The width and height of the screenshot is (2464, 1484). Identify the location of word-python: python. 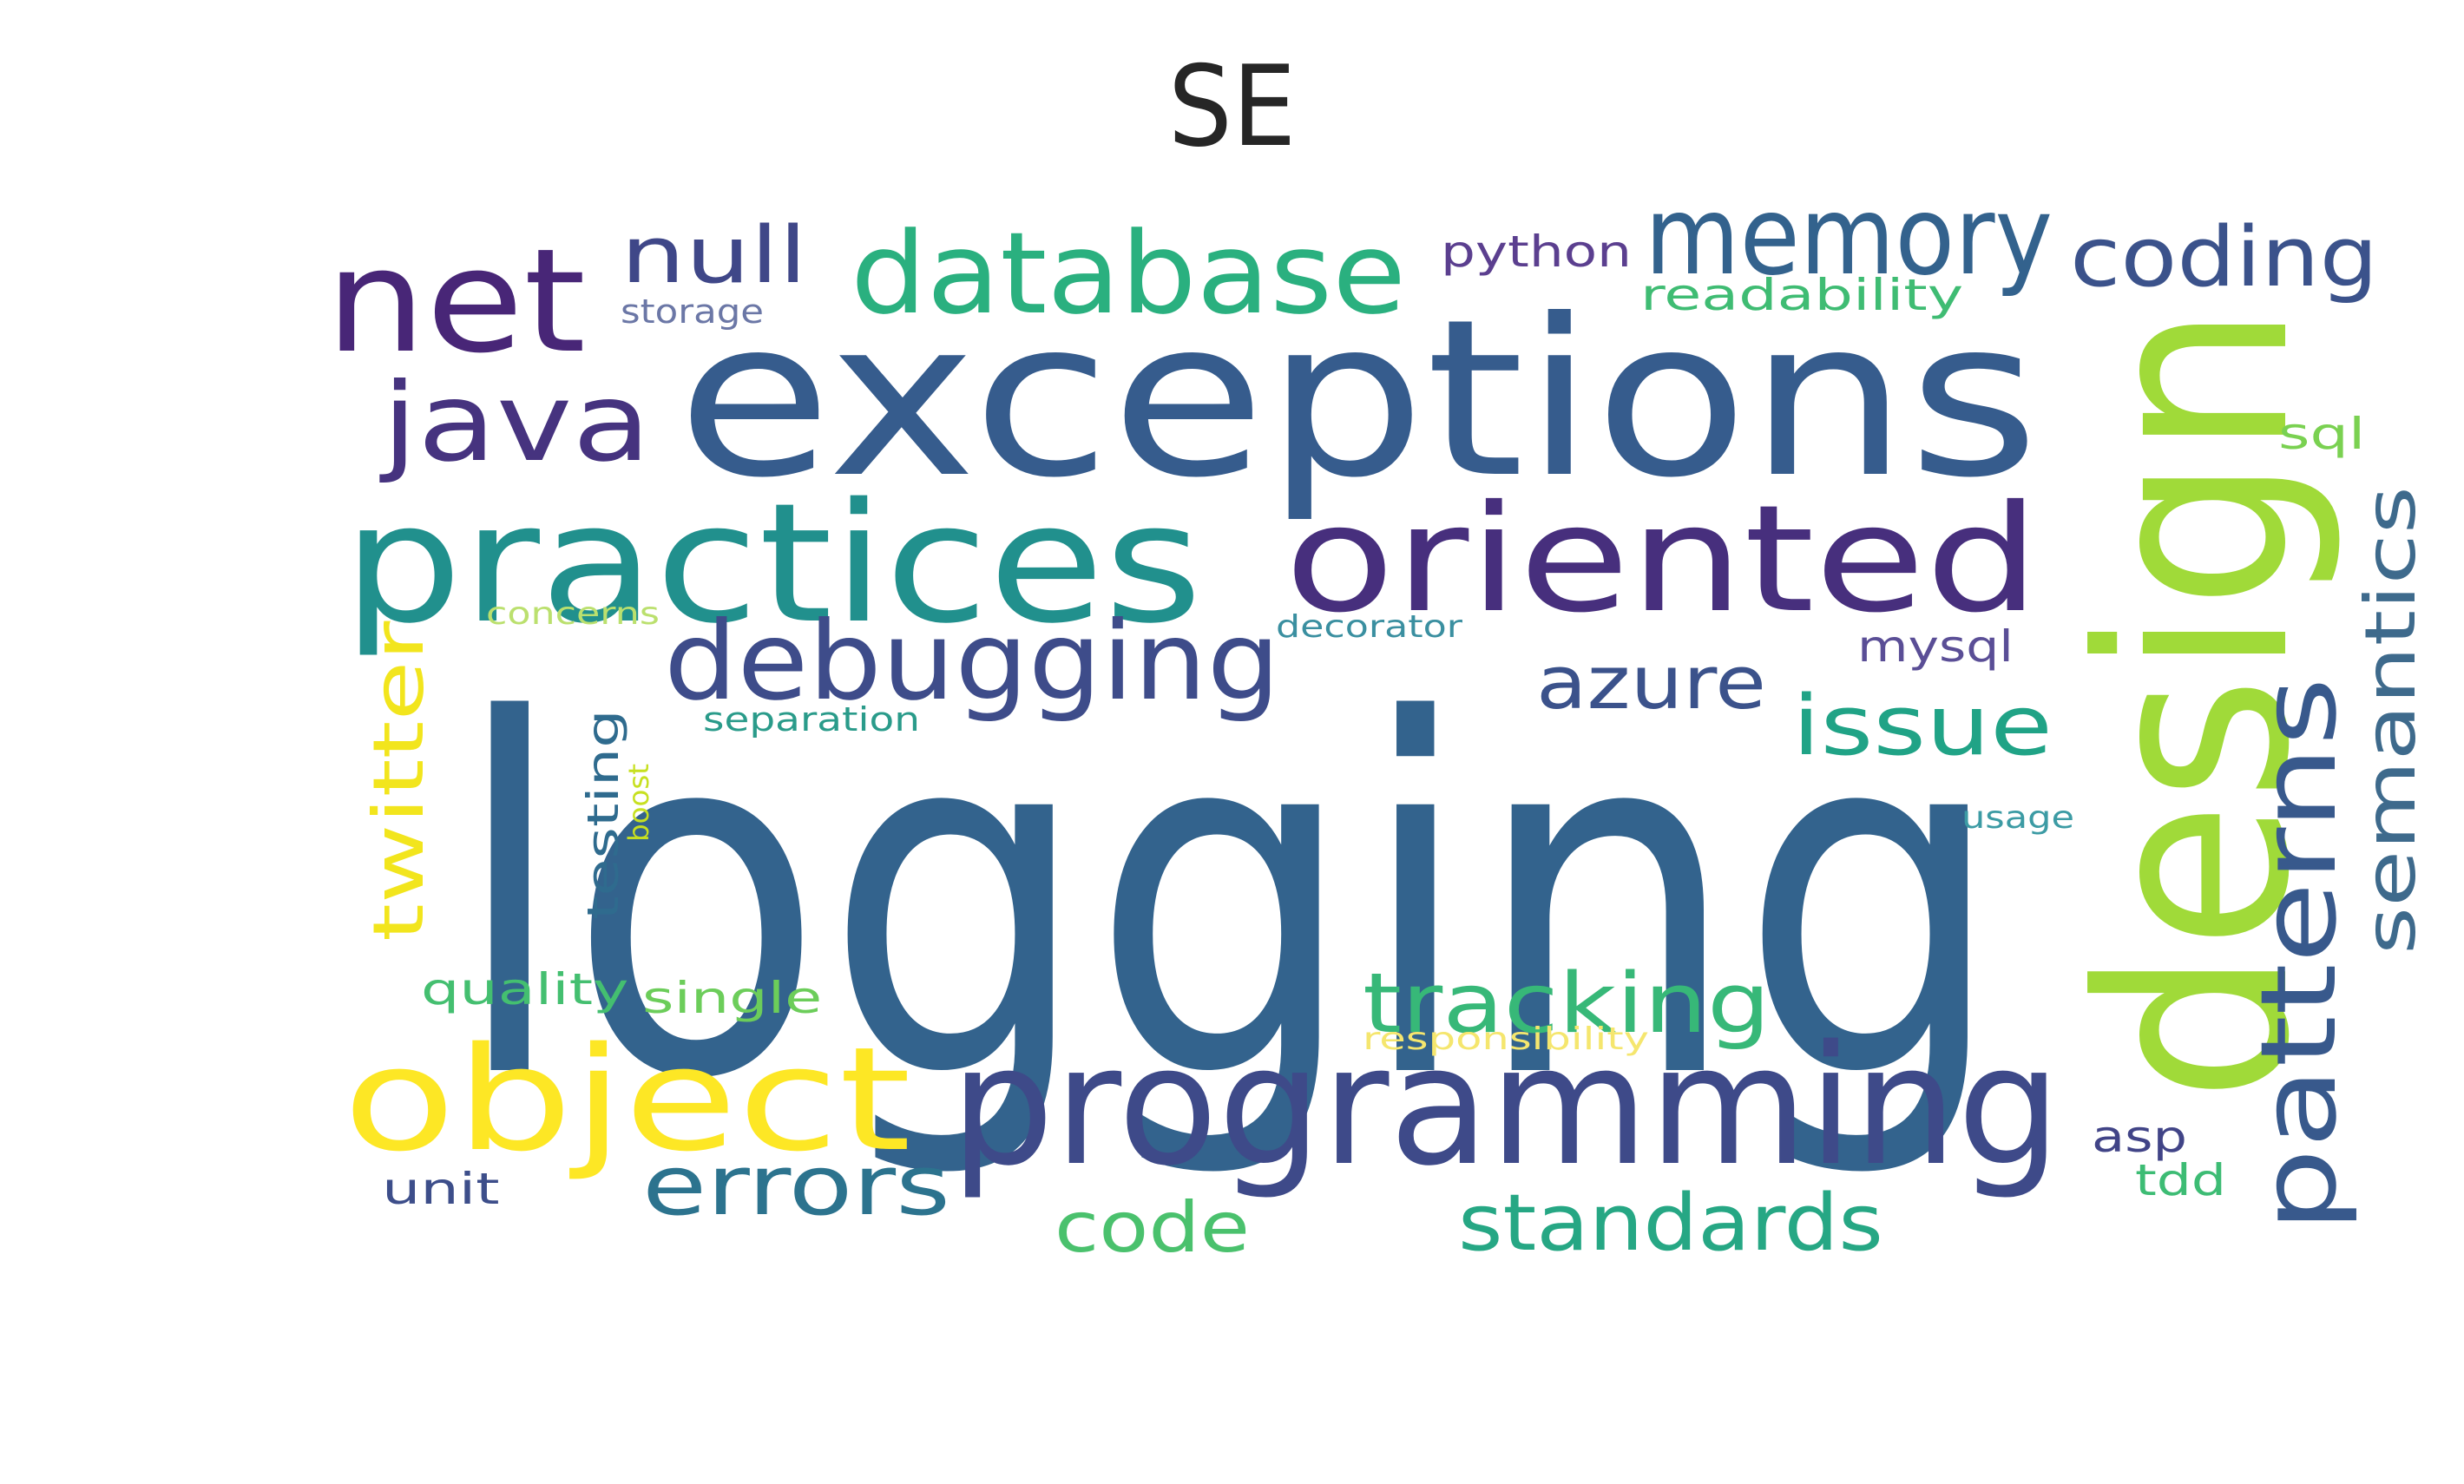
(1537, 252).